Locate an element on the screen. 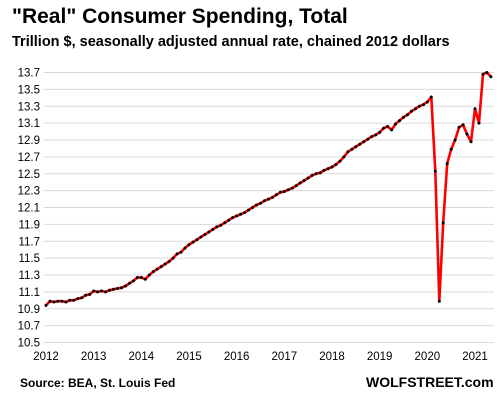  x-tick-label: 2013 is located at coordinates (94, 357).